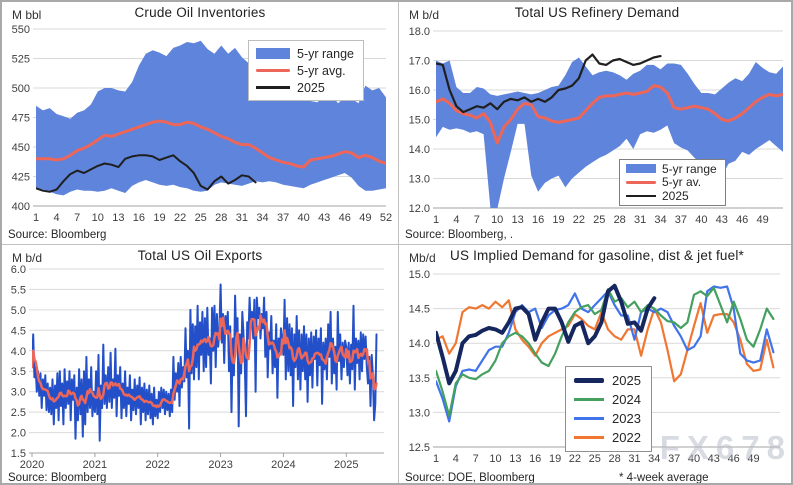 The height and width of the screenshot is (485, 793). Describe the element at coordinates (95, 465) in the screenshot. I see `x-tick-label: 2021` at that location.